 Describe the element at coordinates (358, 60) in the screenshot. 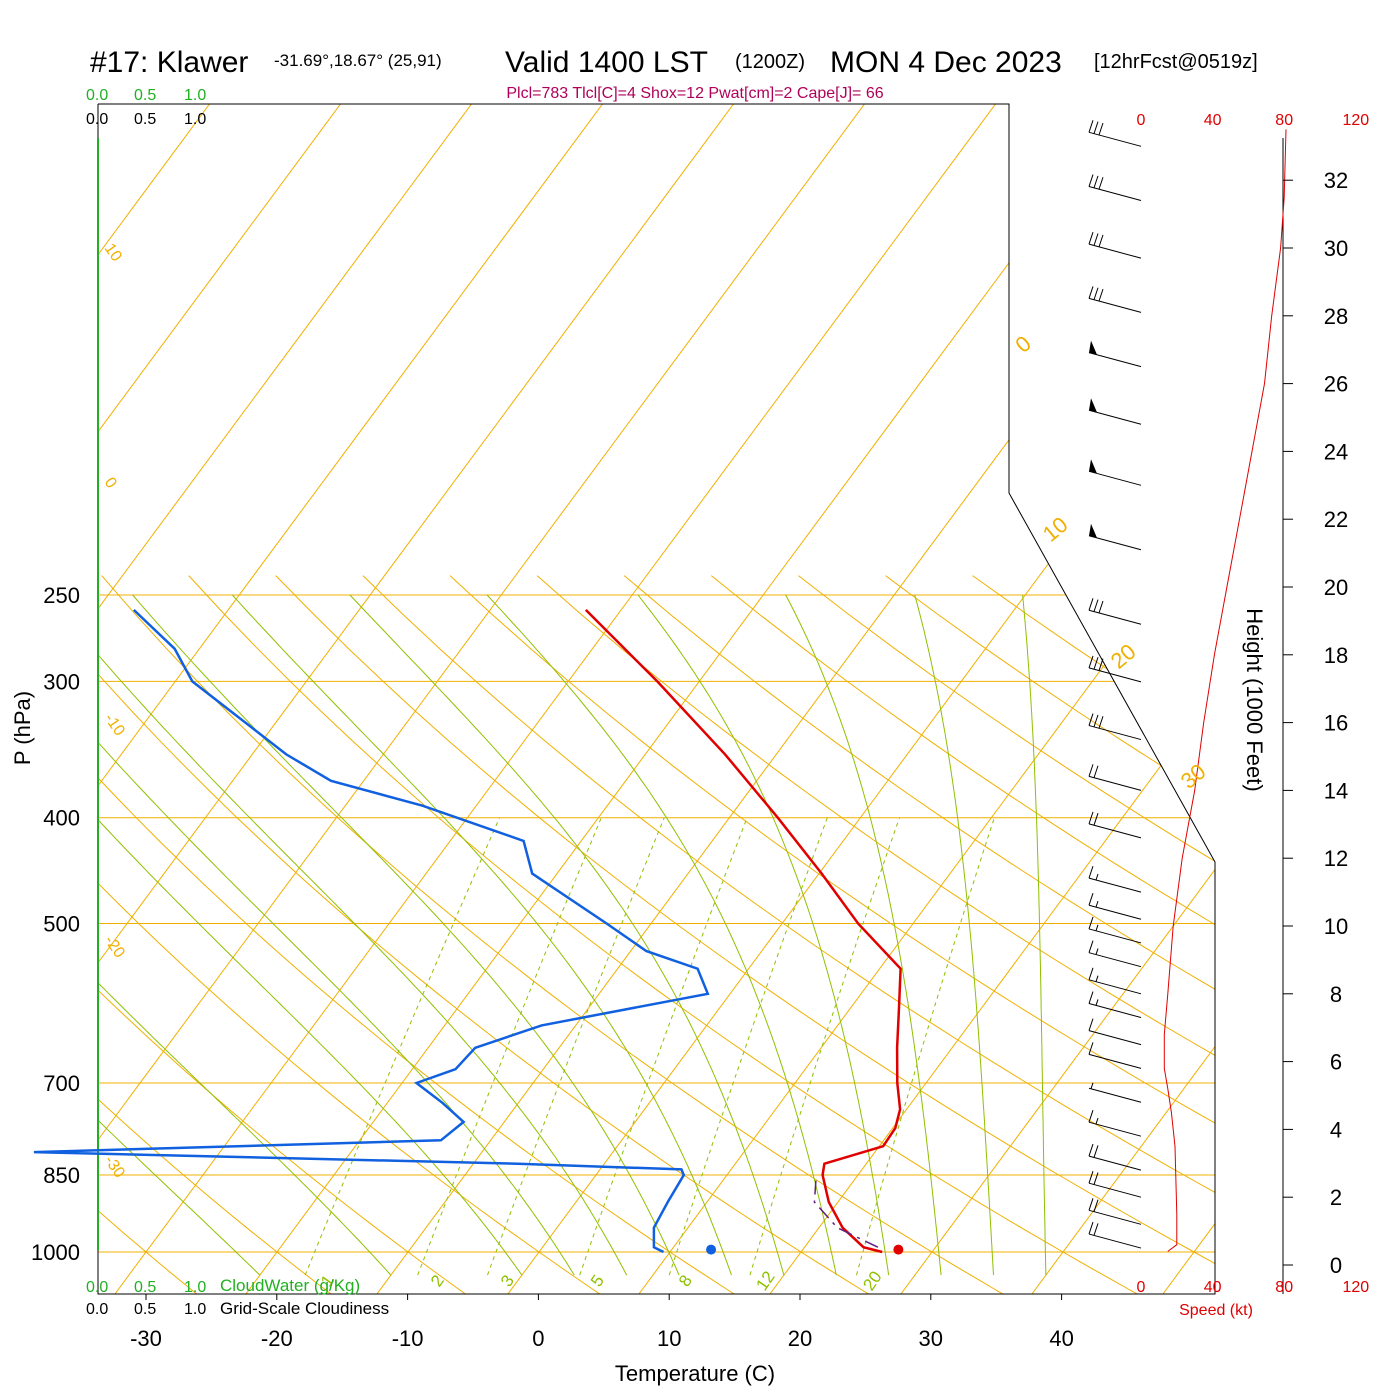

I see `station-coords: -31.69°,18.67° (25,91)` at that location.